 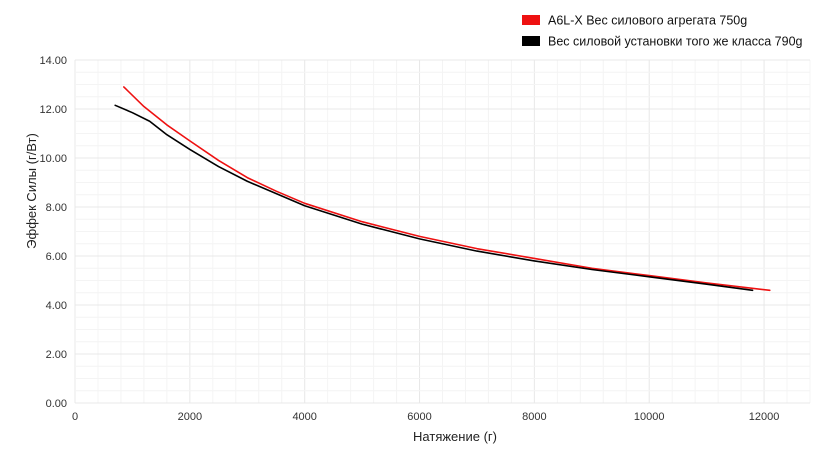 I want to click on x-tick-label: 8000, so click(x=534, y=417).